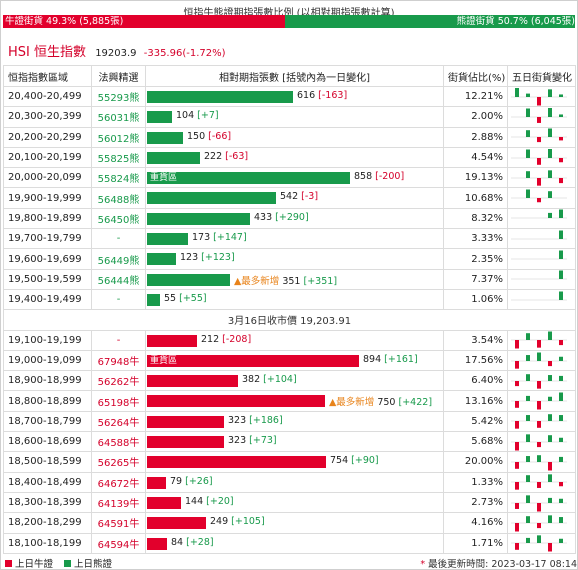  What do you see at coordinates (47, 360) in the screenshot?
I see `range-cell: 19,000-19,099` at bounding box center [47, 360].